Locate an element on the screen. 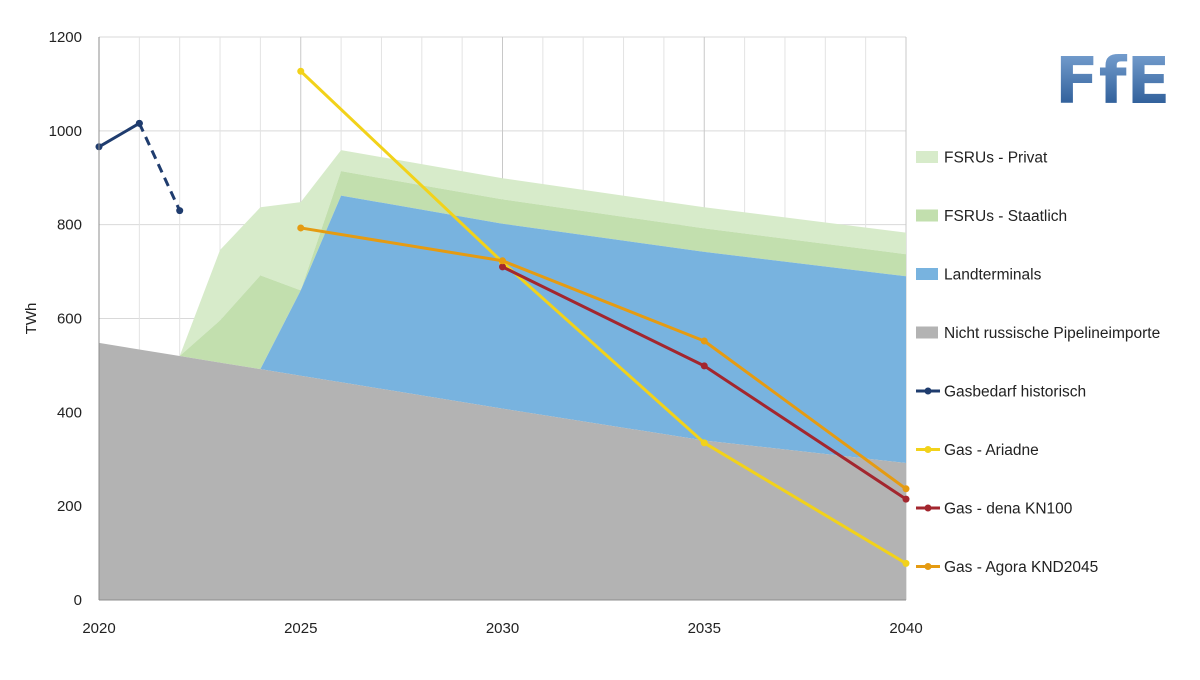  y-axis-label: TWh is located at coordinates (31, 319).